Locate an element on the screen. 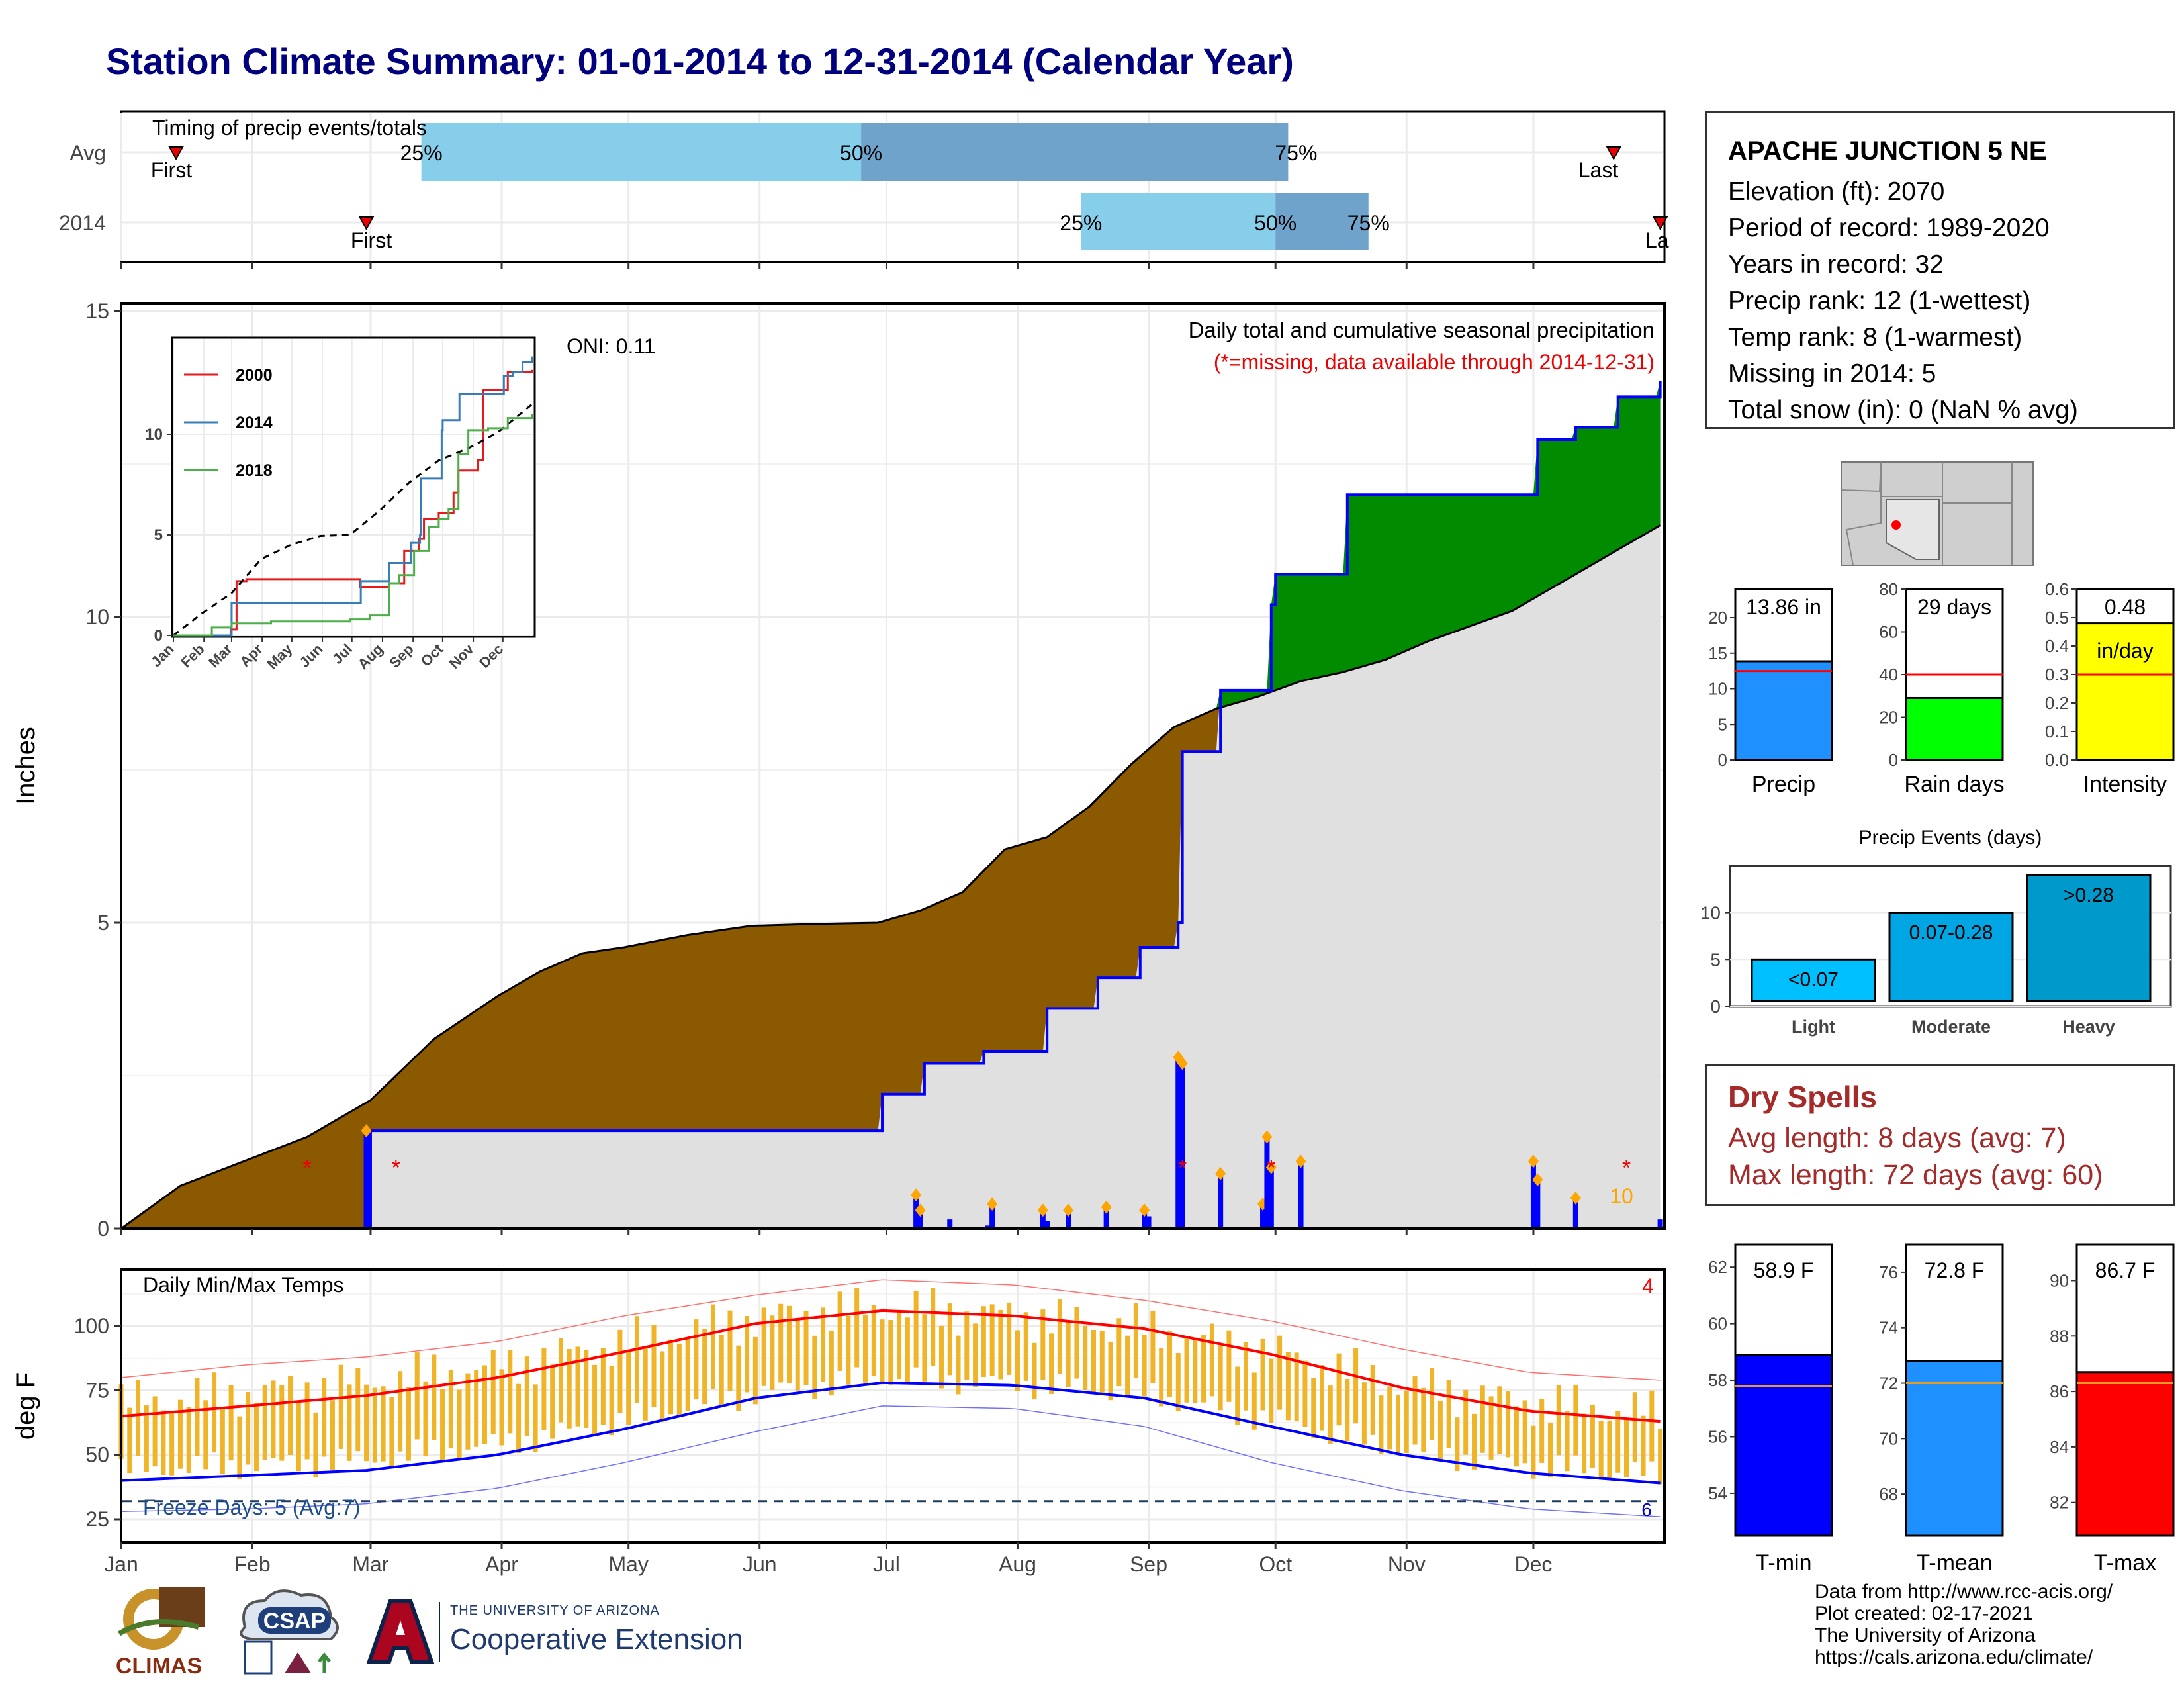 This screenshot has width=2184, height=1688. temp-count-label: 4 is located at coordinates (1648, 1286).